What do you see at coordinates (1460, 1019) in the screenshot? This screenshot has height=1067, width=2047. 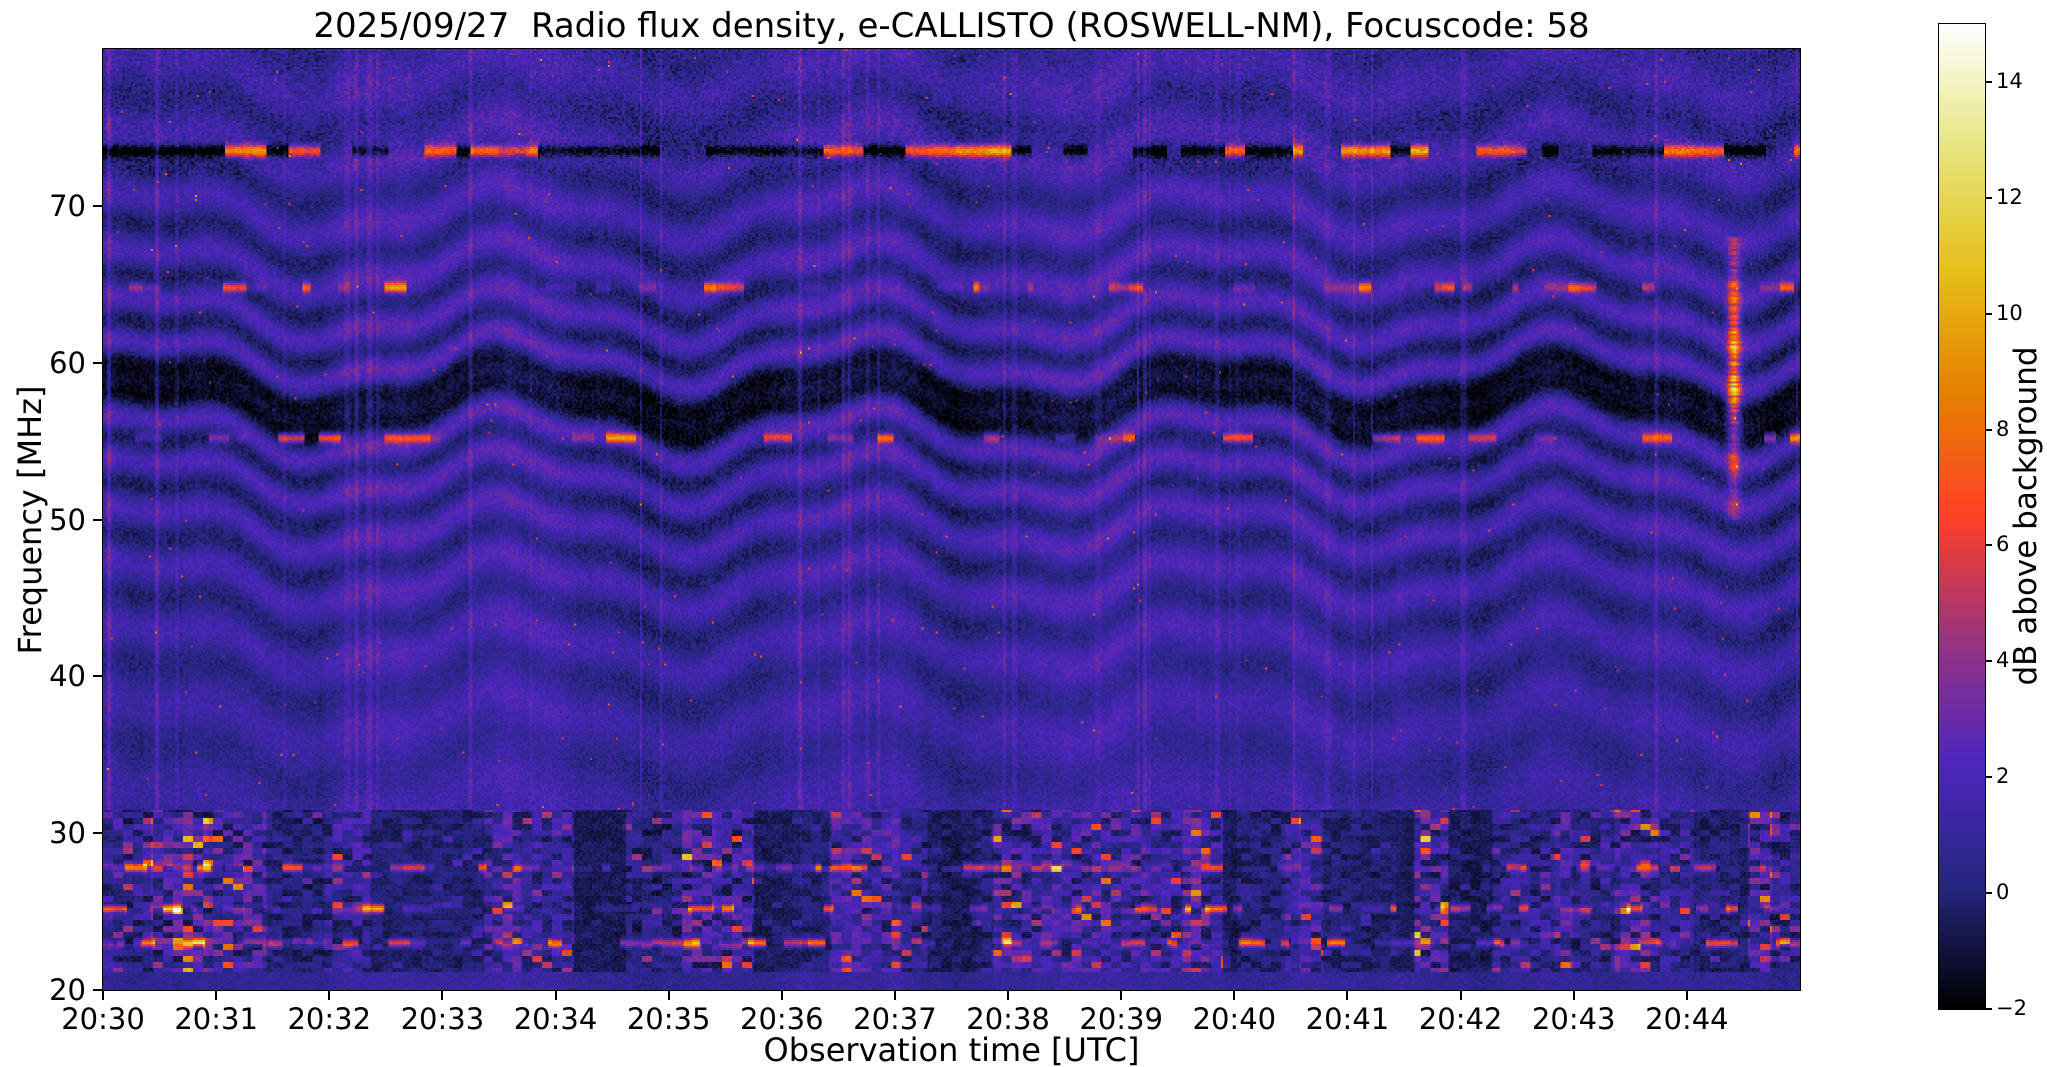 I see `x-tick-label: 20:42` at bounding box center [1460, 1019].